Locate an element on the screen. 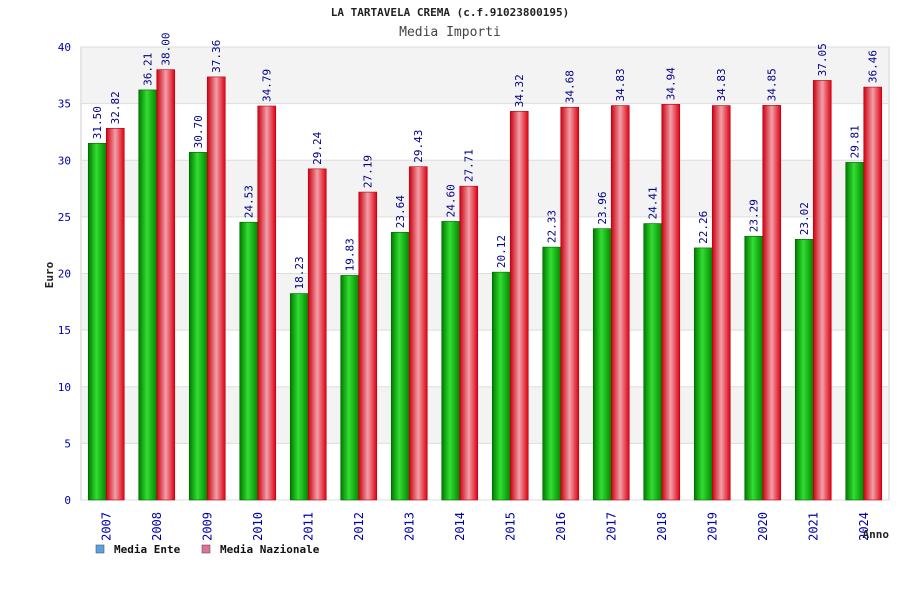  bar-value-label: 18.23 is located at coordinates (299, 272).